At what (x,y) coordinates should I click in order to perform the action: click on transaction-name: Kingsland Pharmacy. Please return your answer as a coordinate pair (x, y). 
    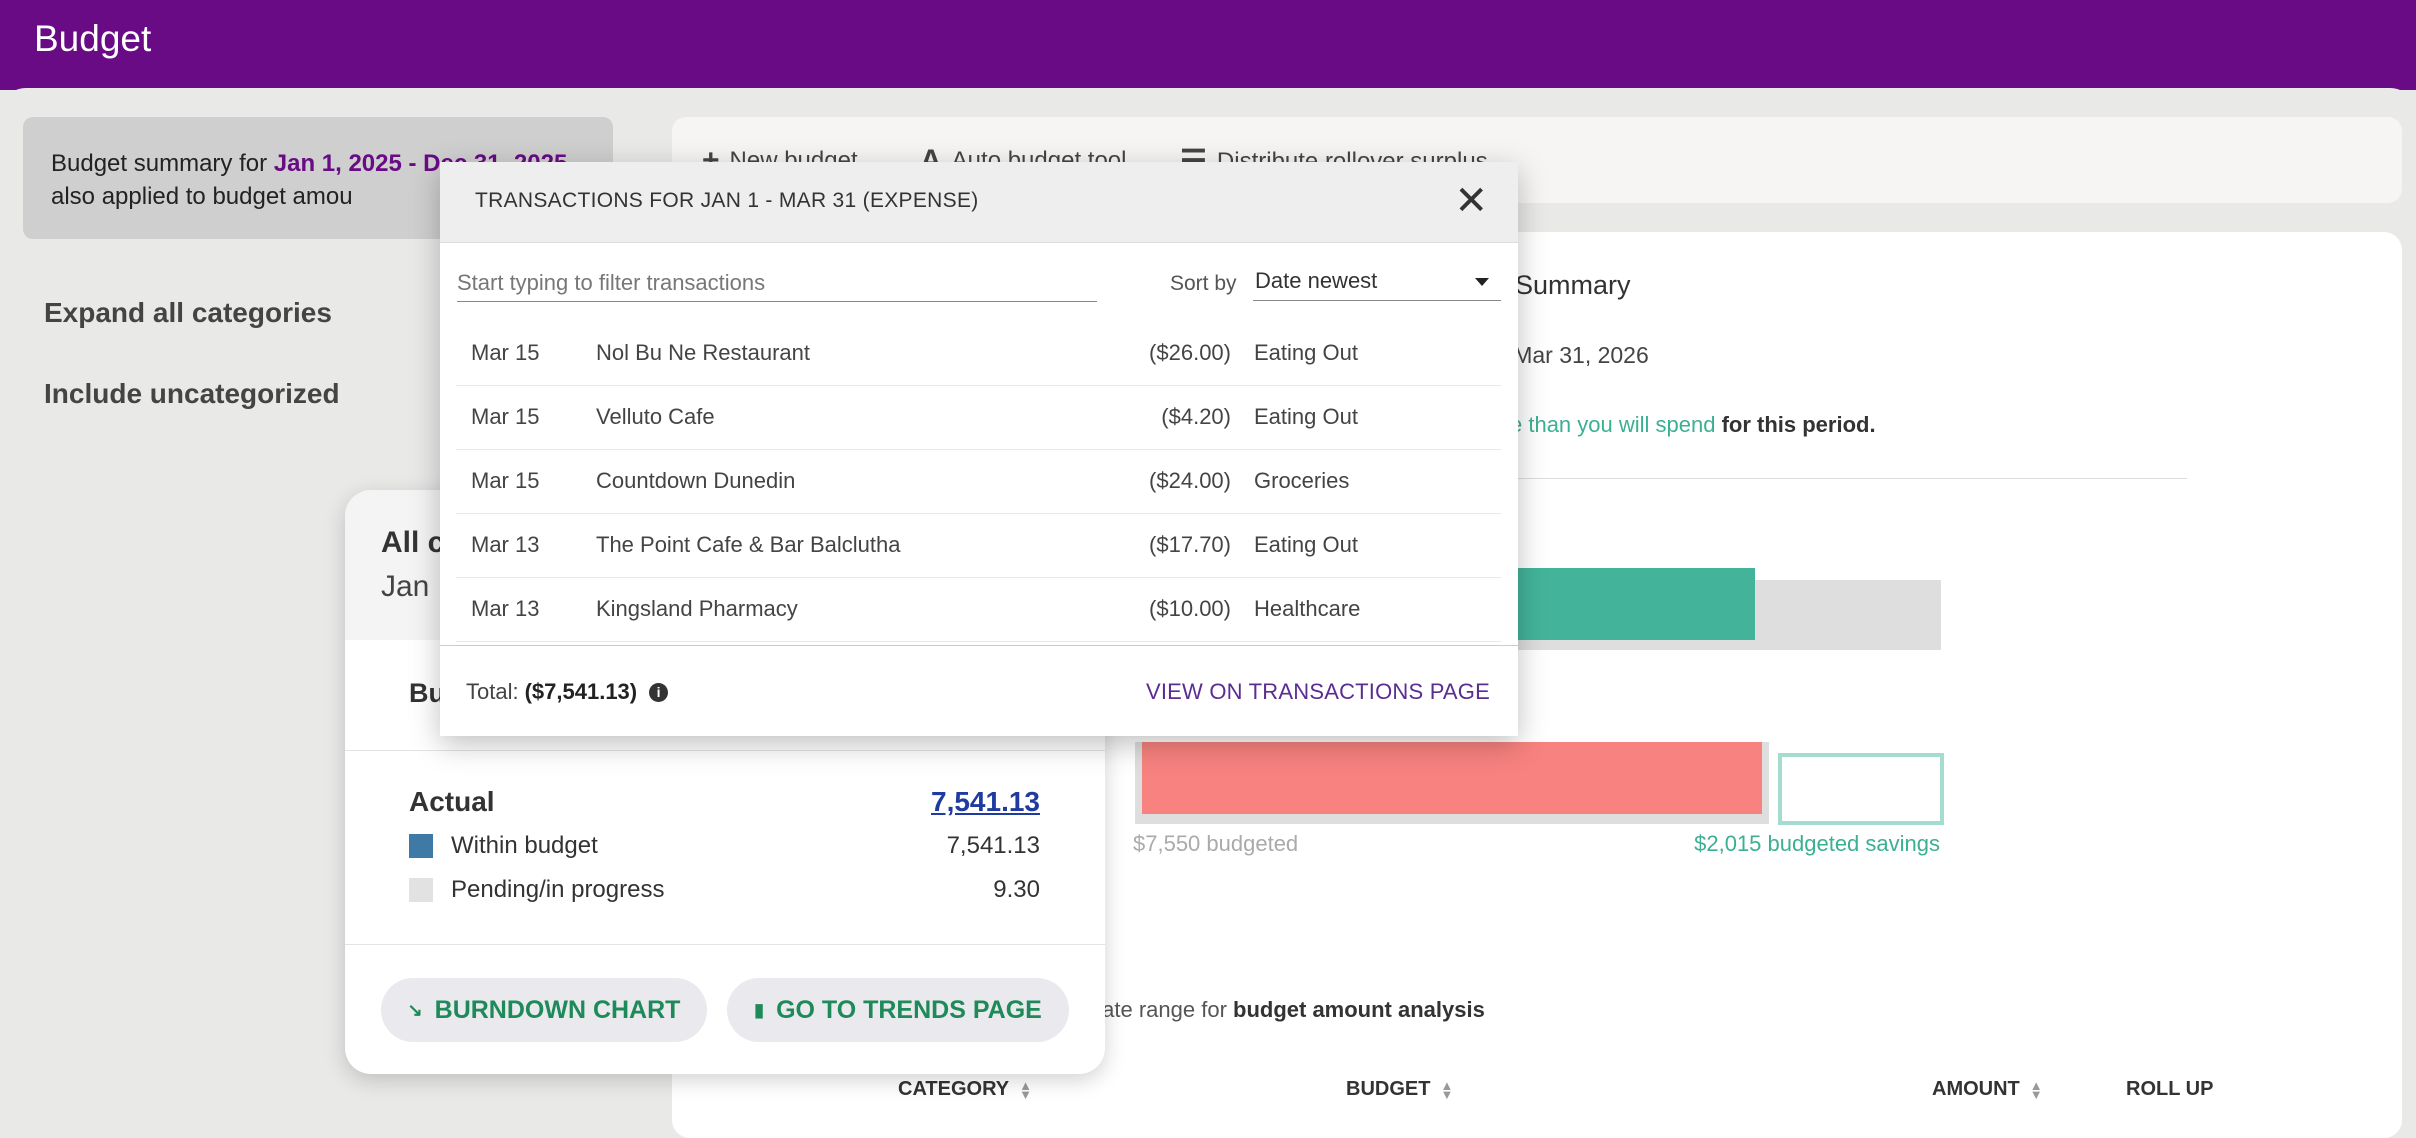
    Looking at the image, I should click on (697, 608).